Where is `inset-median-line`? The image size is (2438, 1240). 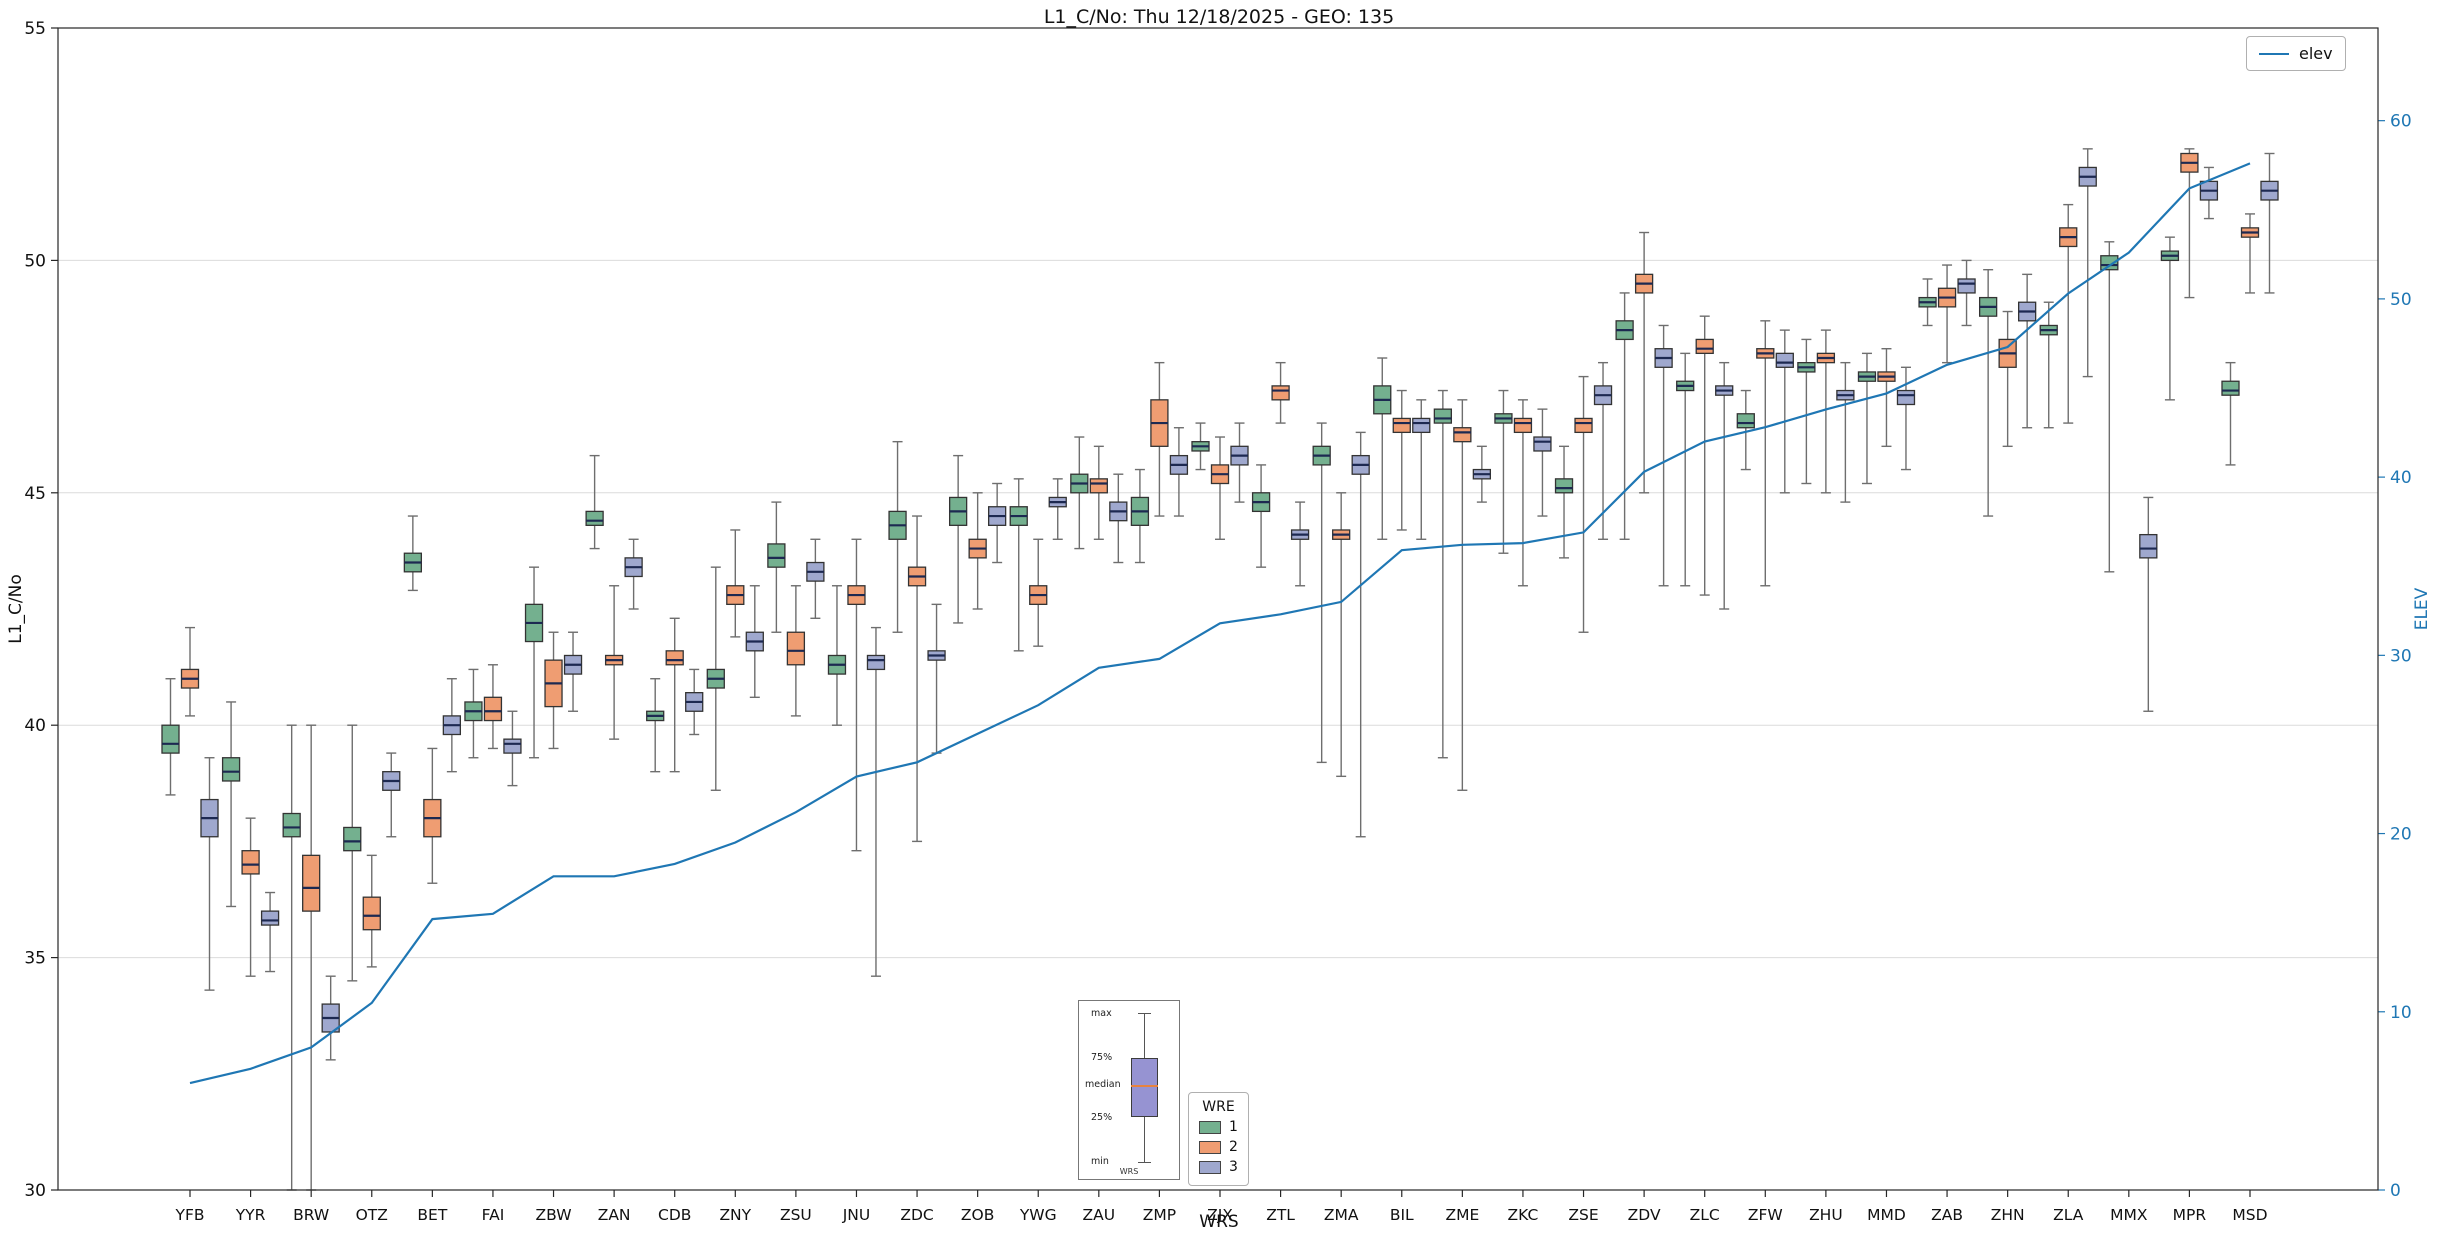 inset-median-line is located at coordinates (1144, 1086).